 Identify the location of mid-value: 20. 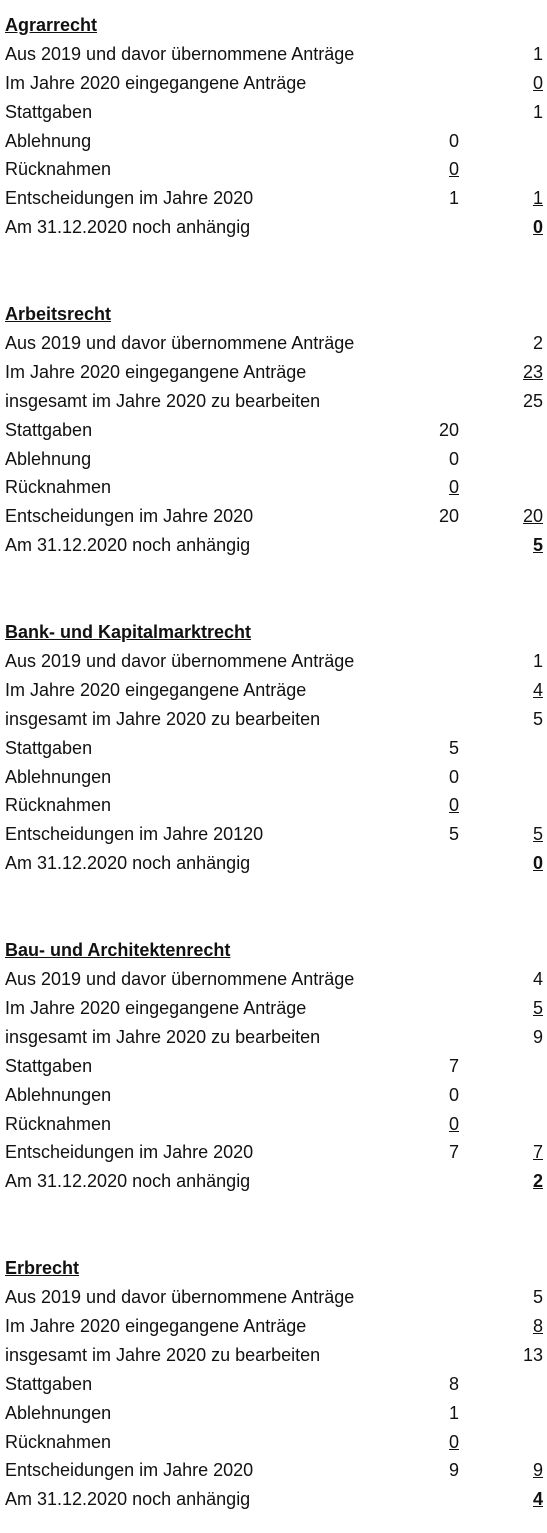
(448, 516).